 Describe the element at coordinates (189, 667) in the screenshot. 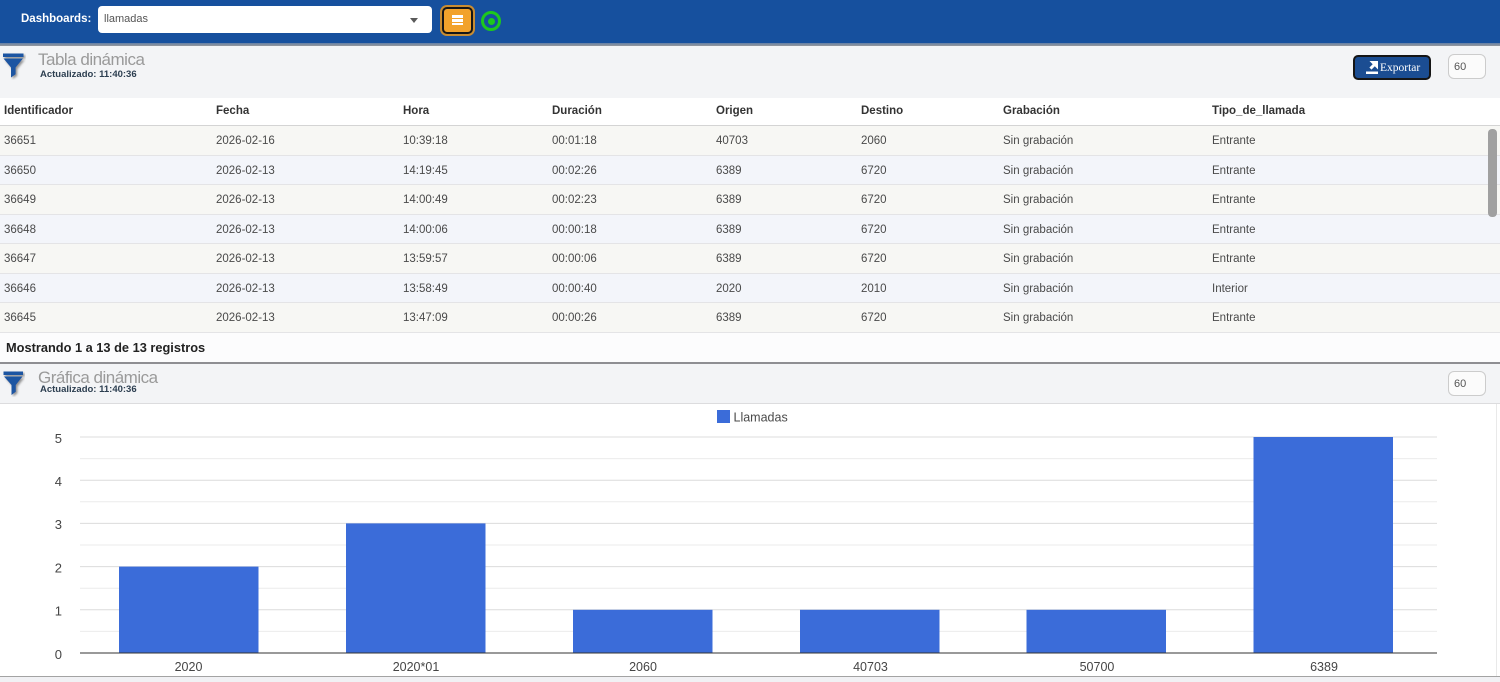

I see `svg-text: 2020` at that location.